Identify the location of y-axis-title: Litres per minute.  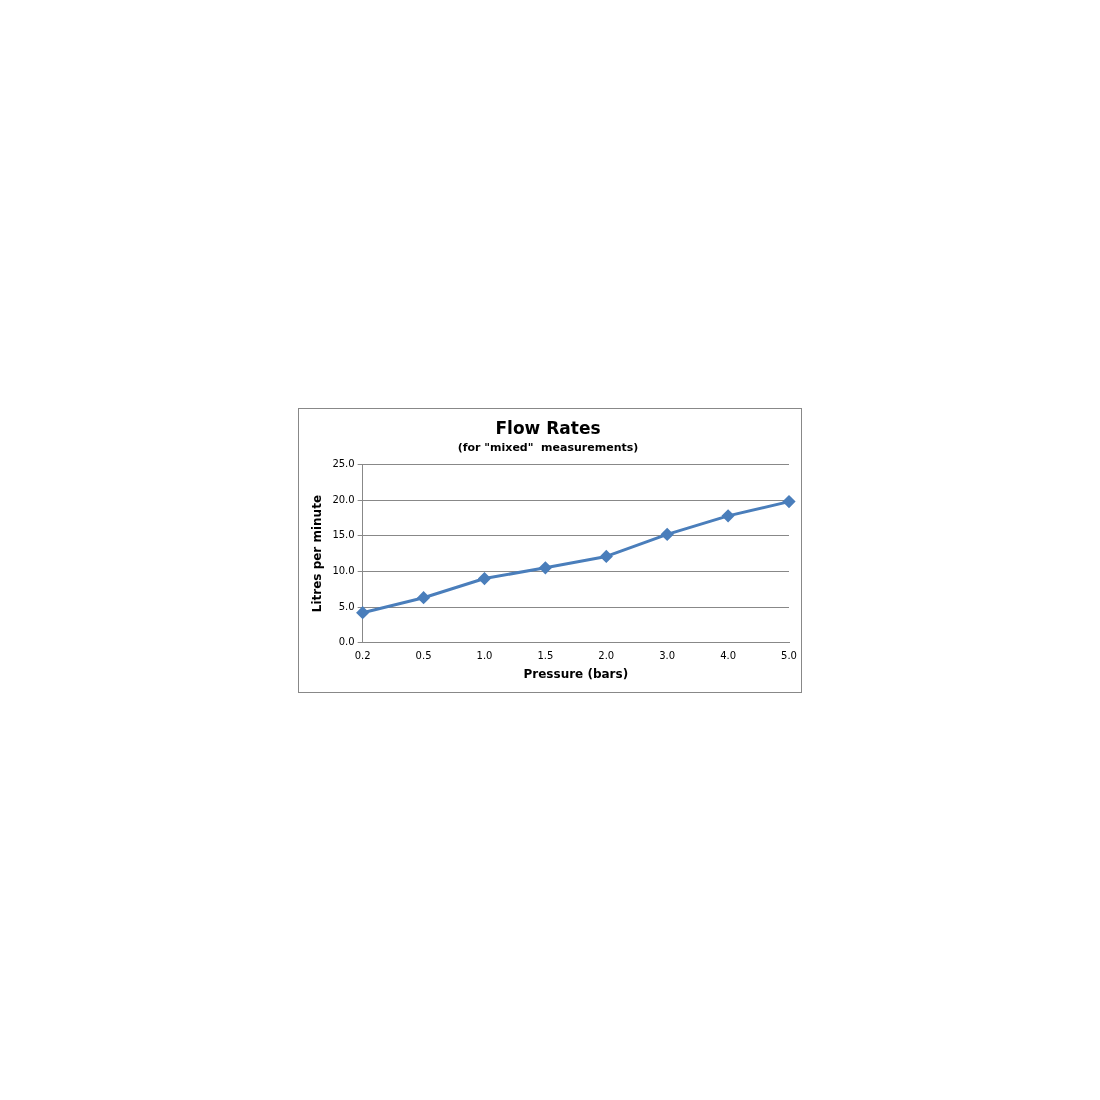
(317, 553).